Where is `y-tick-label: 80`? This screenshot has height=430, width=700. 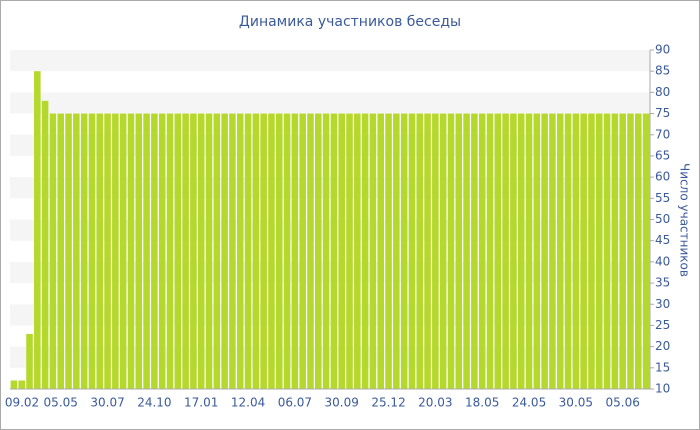 y-tick-label: 80 is located at coordinates (662, 92).